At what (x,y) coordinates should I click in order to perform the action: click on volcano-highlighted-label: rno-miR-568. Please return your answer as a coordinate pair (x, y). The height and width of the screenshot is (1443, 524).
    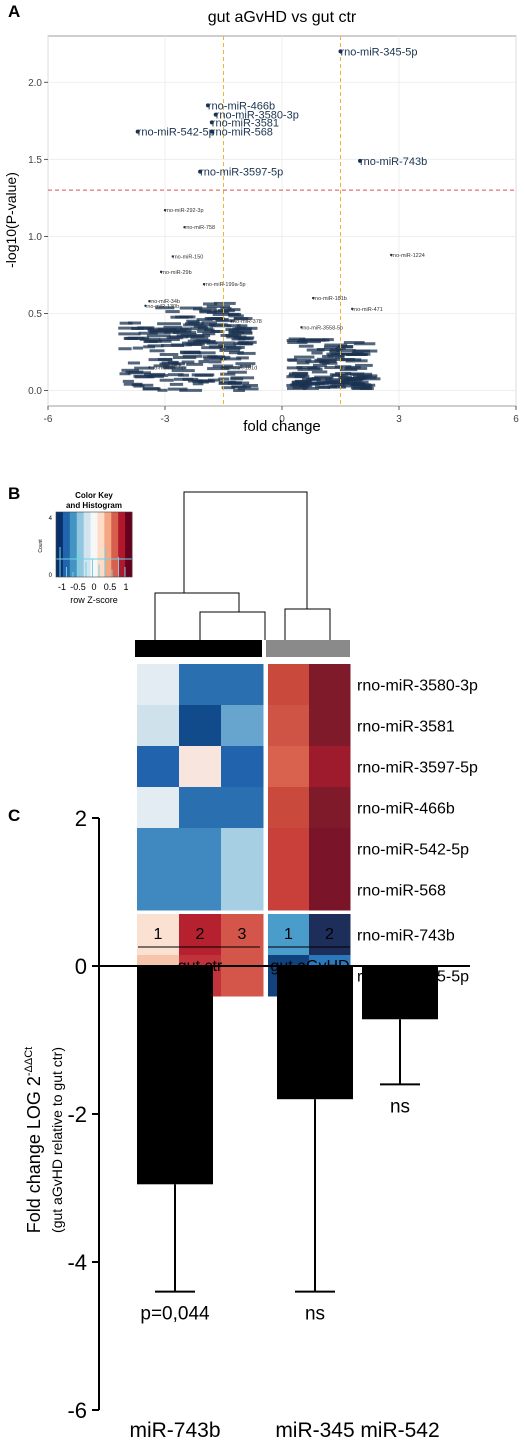
    Looking at the image, I should click on (242, 133).